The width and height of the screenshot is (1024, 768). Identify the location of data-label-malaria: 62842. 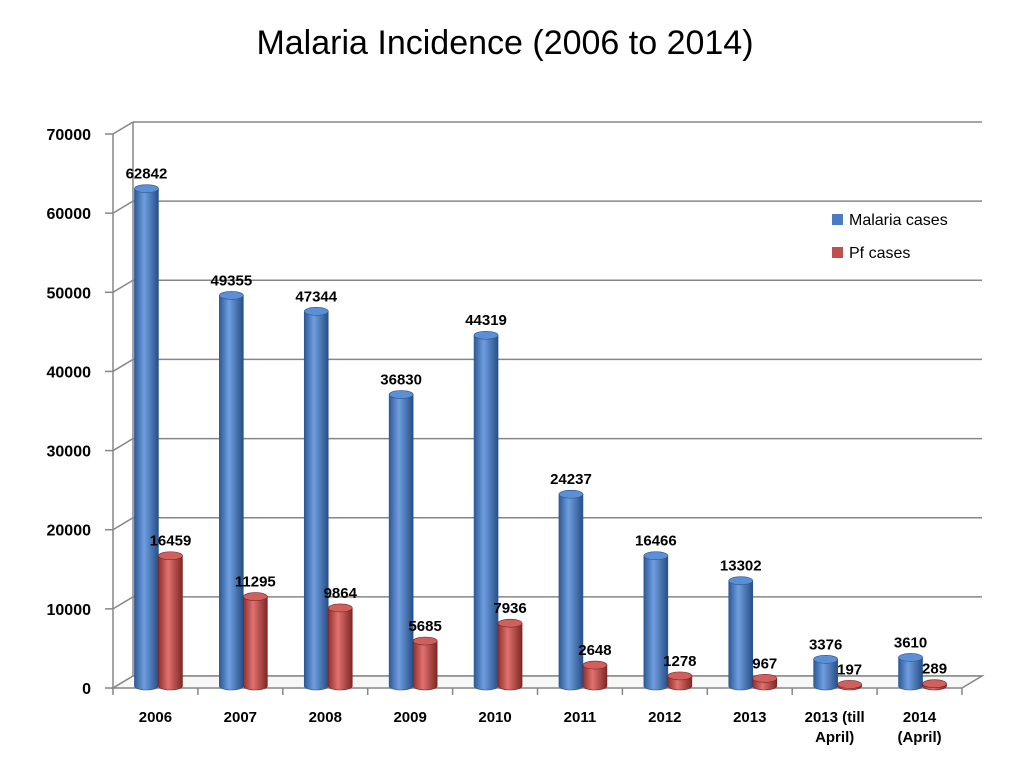
(147, 174).